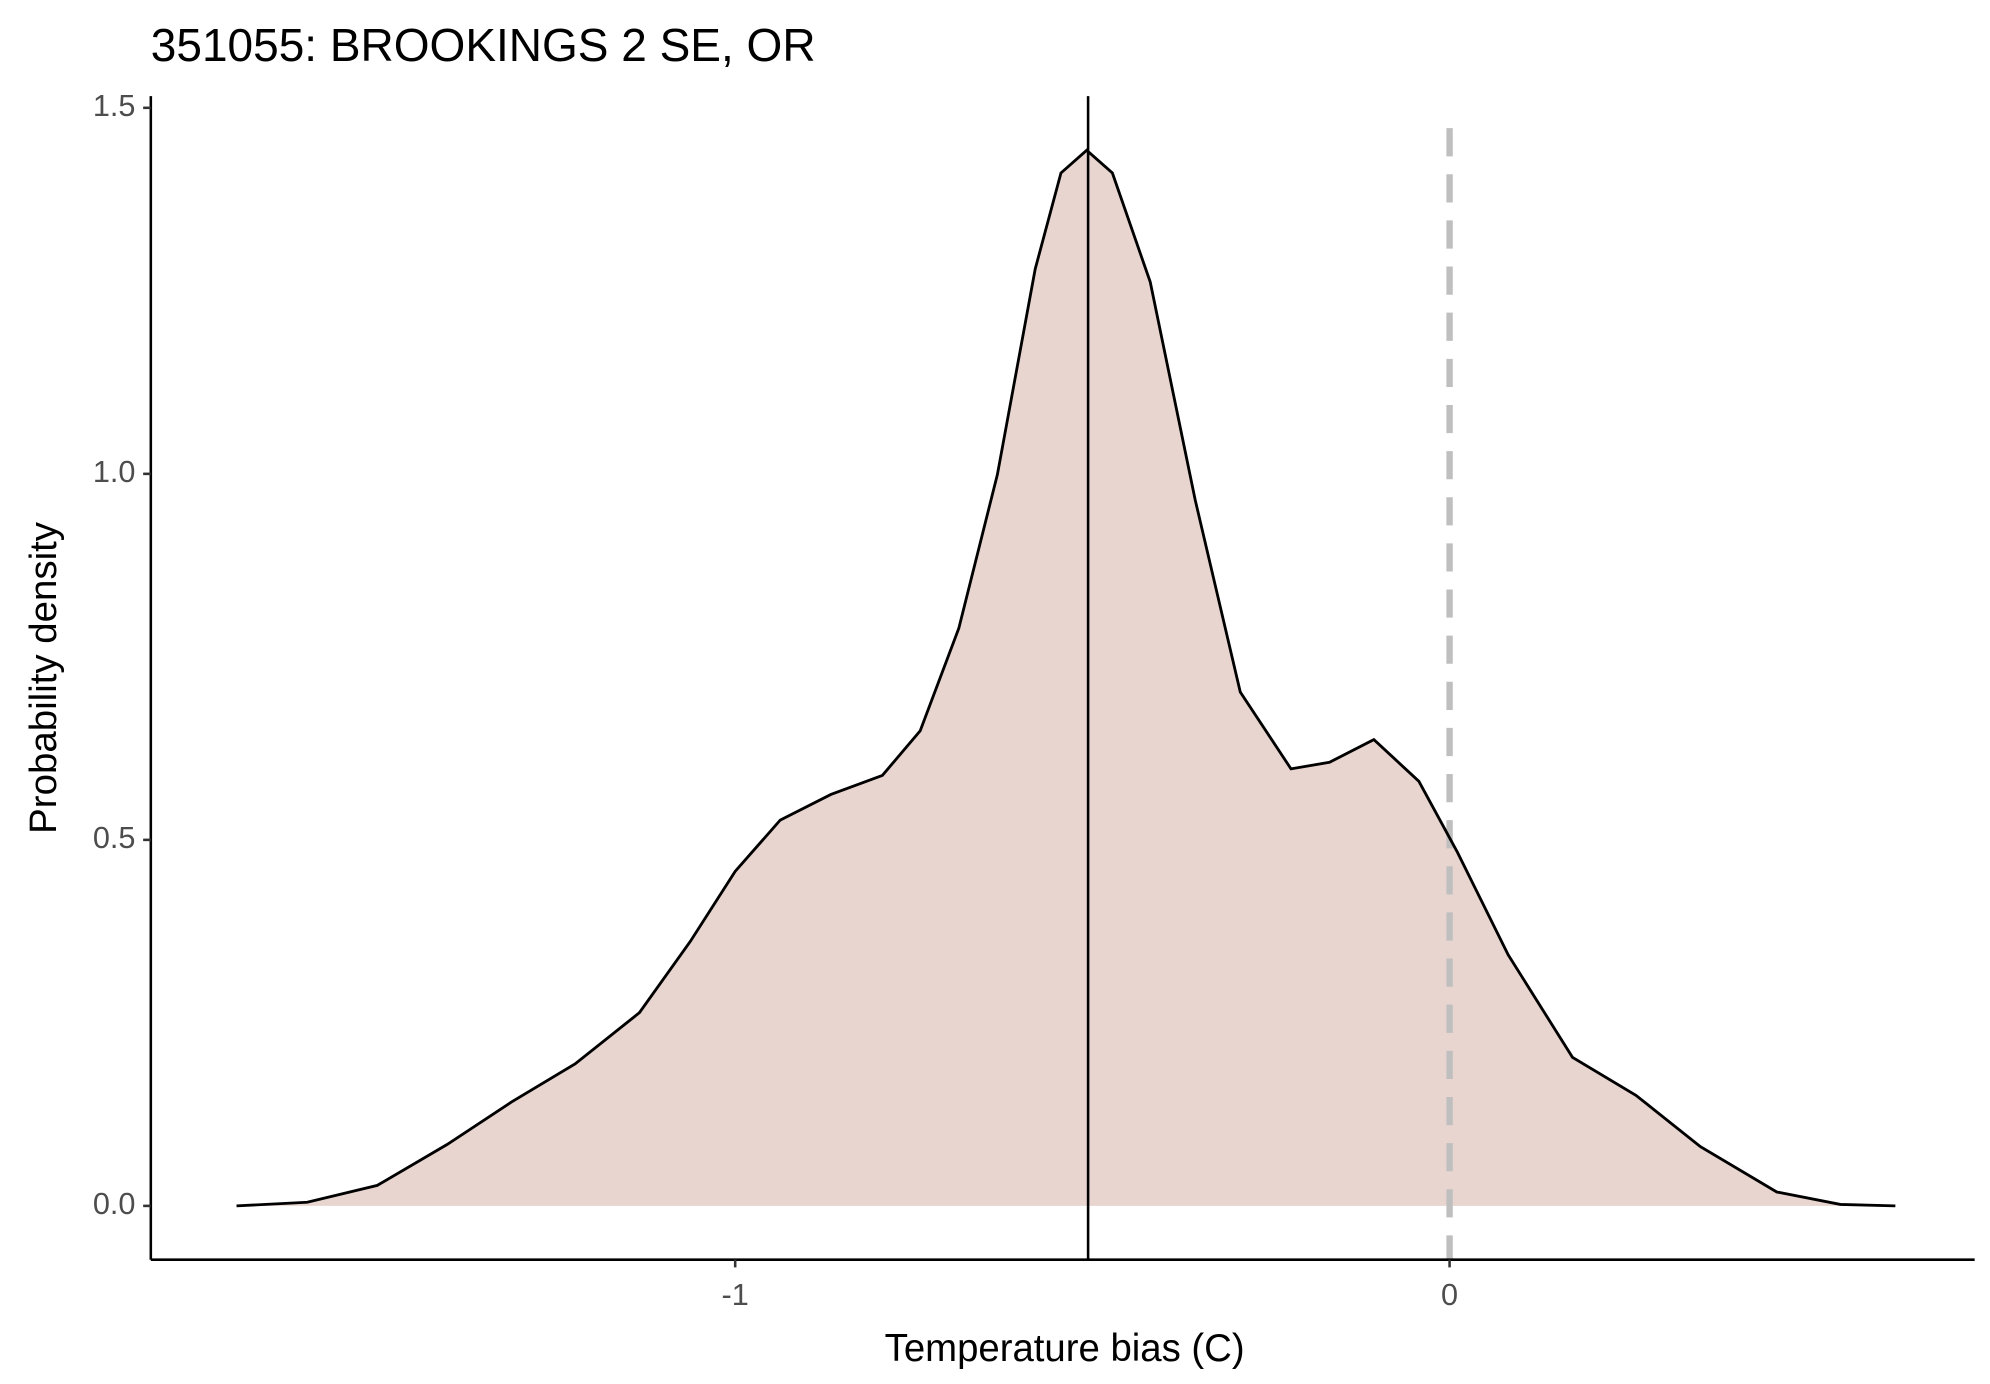 The image size is (1990, 1384). Describe the element at coordinates (483, 45) in the screenshot. I see `chart-title: 351055: BROOKINGS 2 SE, OR` at that location.